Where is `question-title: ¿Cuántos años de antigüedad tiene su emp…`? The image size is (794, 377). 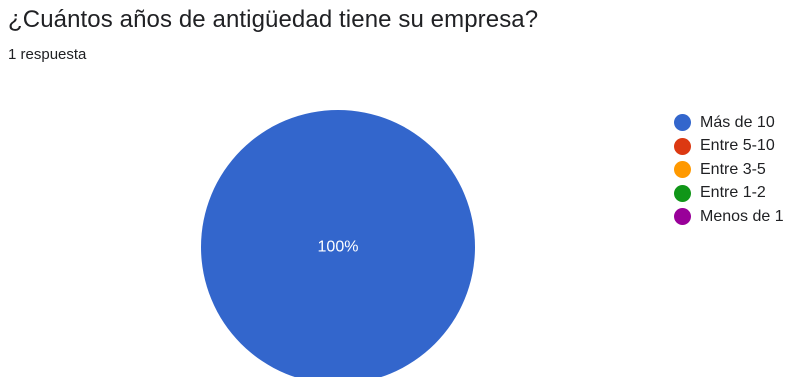
question-title: ¿Cuántos años de antigüedad tiene su emp… is located at coordinates (273, 19).